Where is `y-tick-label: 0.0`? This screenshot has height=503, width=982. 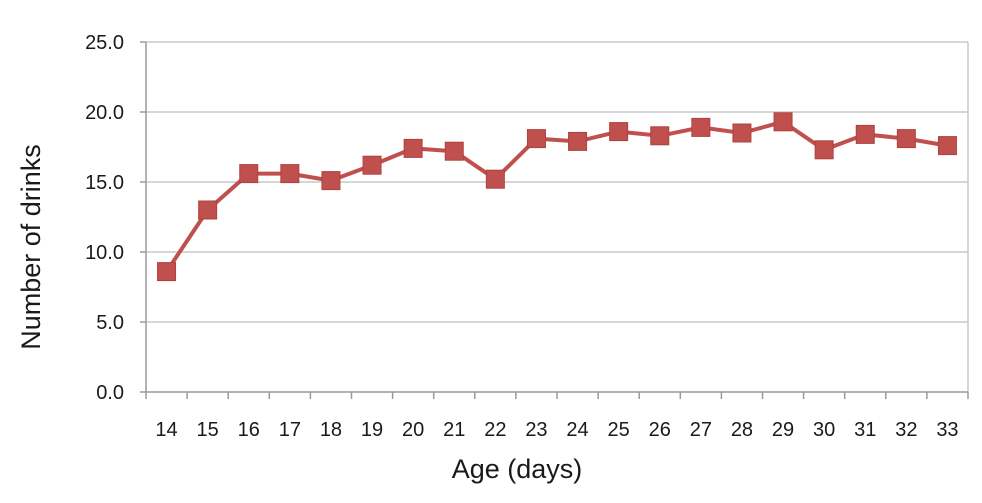 y-tick-label: 0.0 is located at coordinates (110, 393).